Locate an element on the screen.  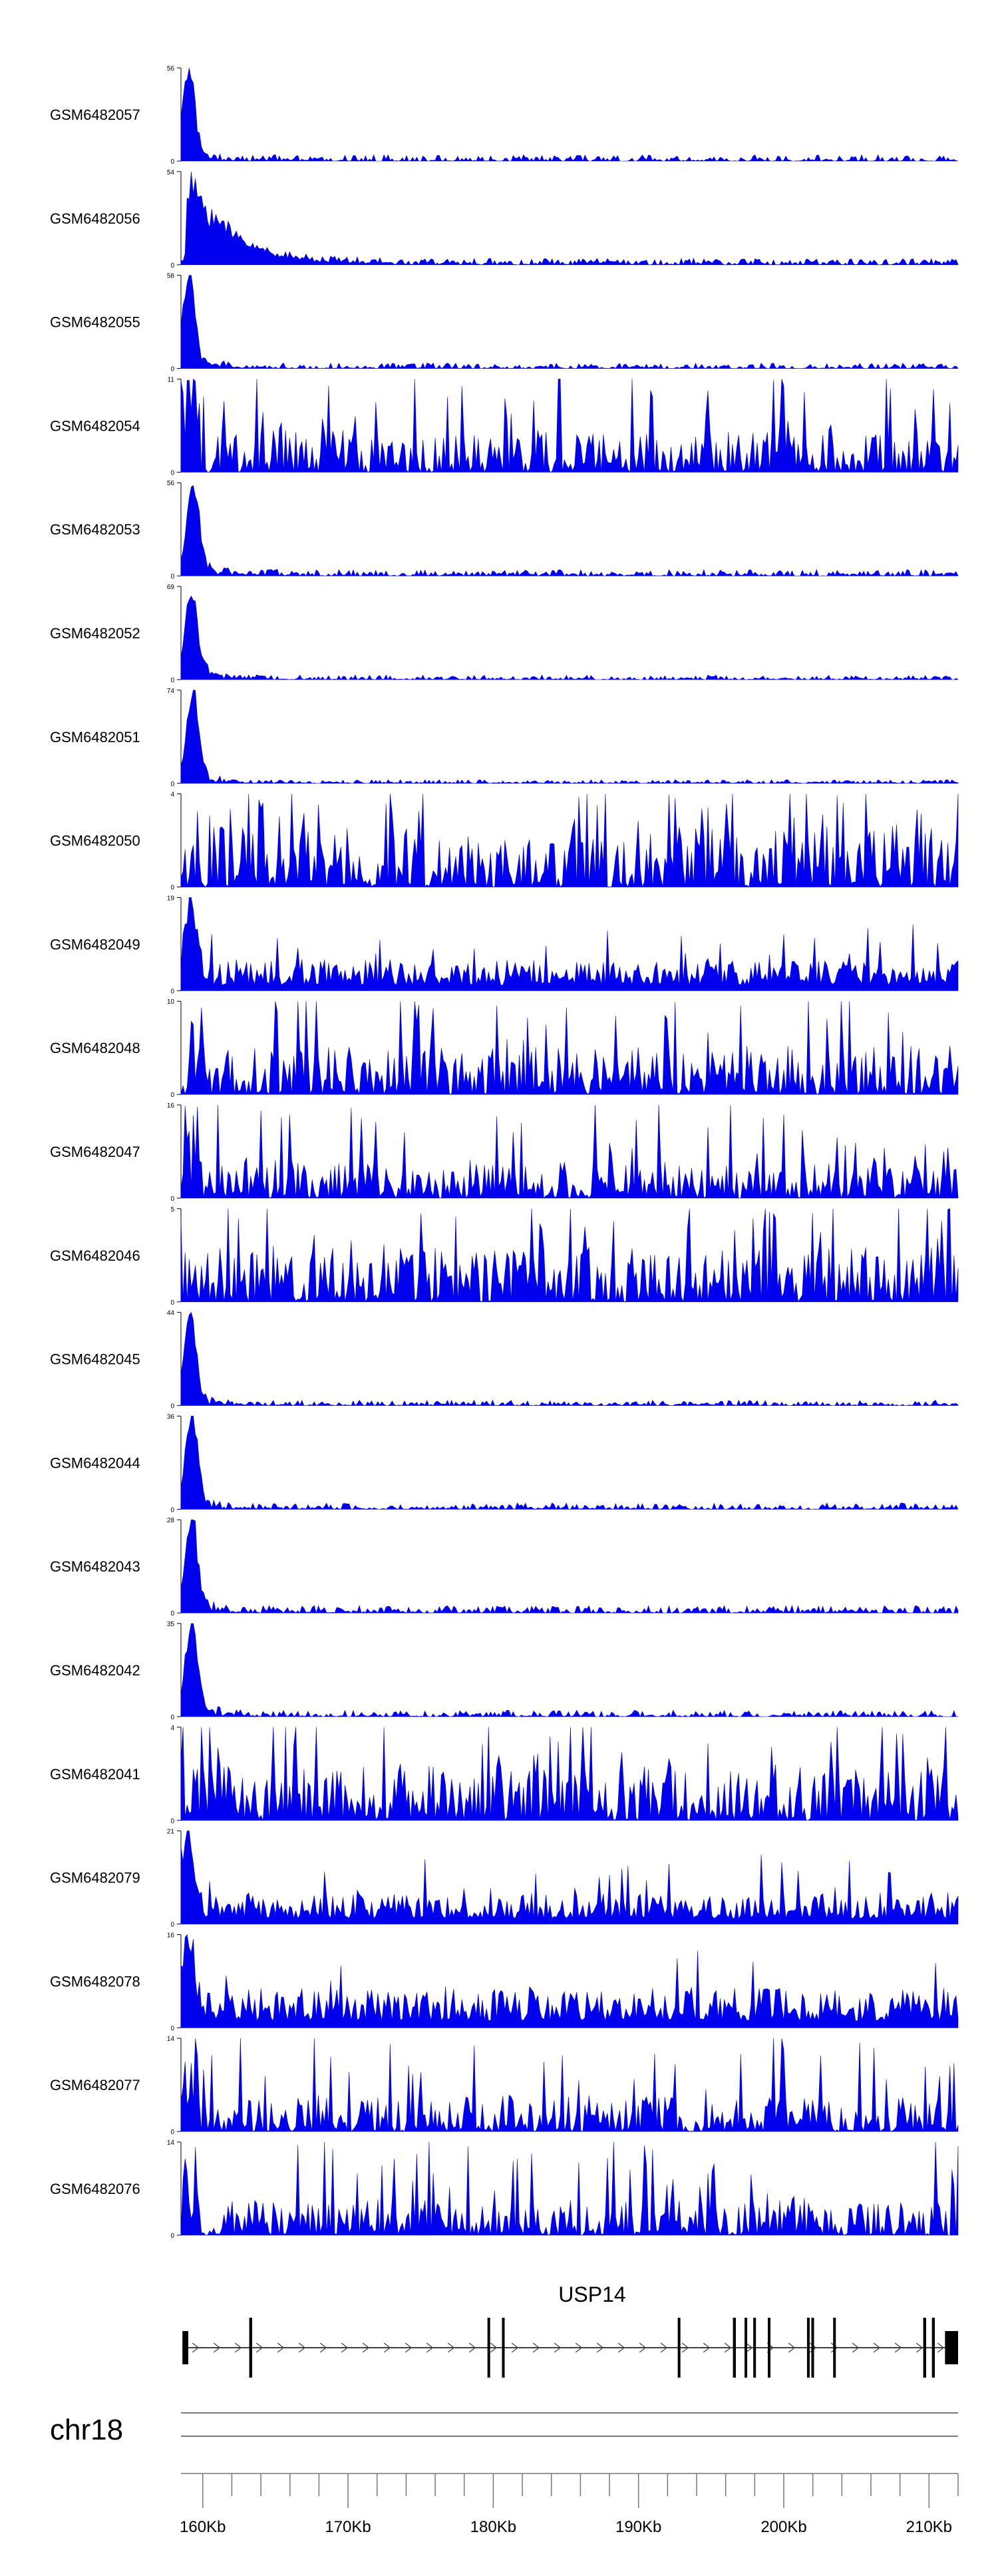
y-max-label: 58 is located at coordinates (171, 276).